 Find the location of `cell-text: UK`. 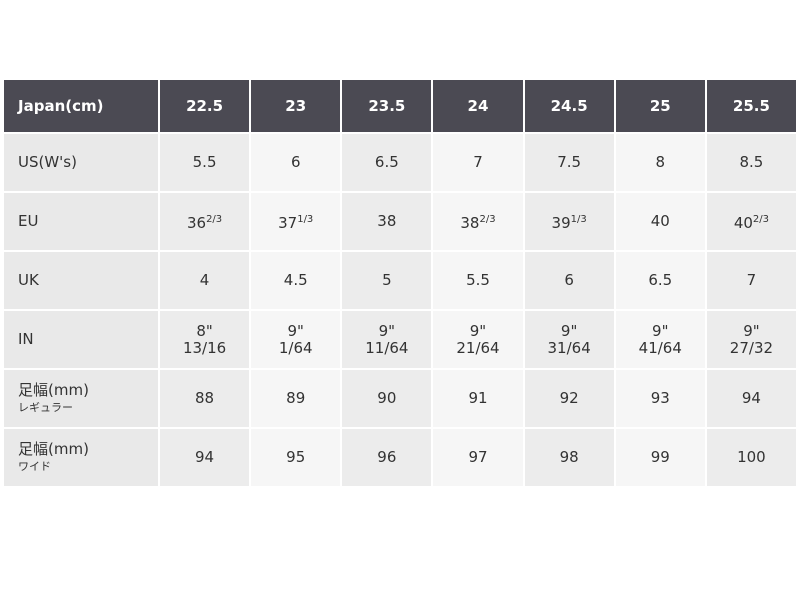

cell-text: UK is located at coordinates (28, 280).